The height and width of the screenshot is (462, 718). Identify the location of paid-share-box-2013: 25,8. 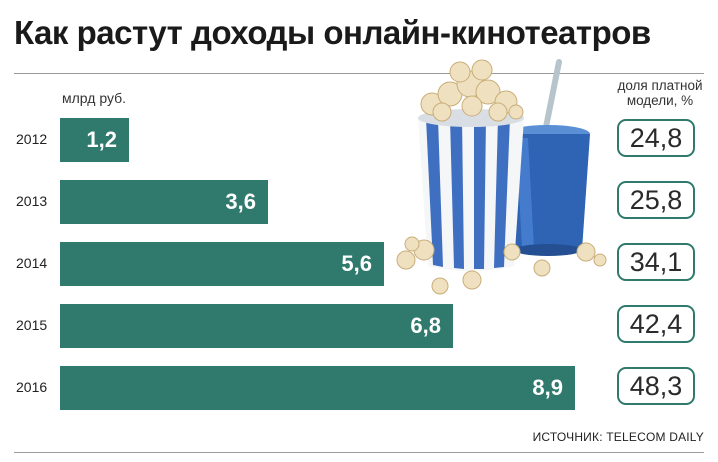
(656, 200).